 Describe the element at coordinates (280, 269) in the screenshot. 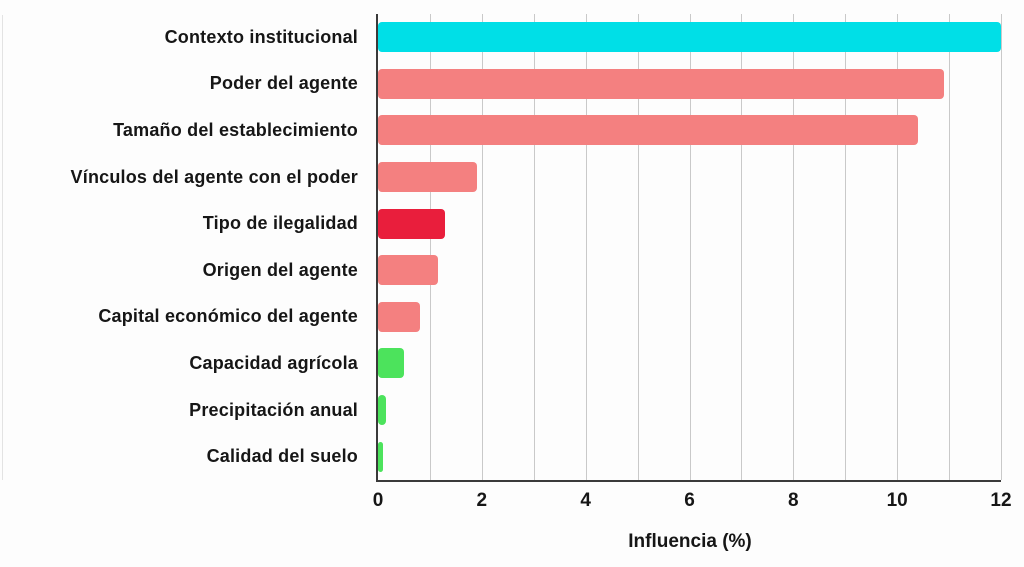

I see `category-label-5: Origen del agente` at that location.